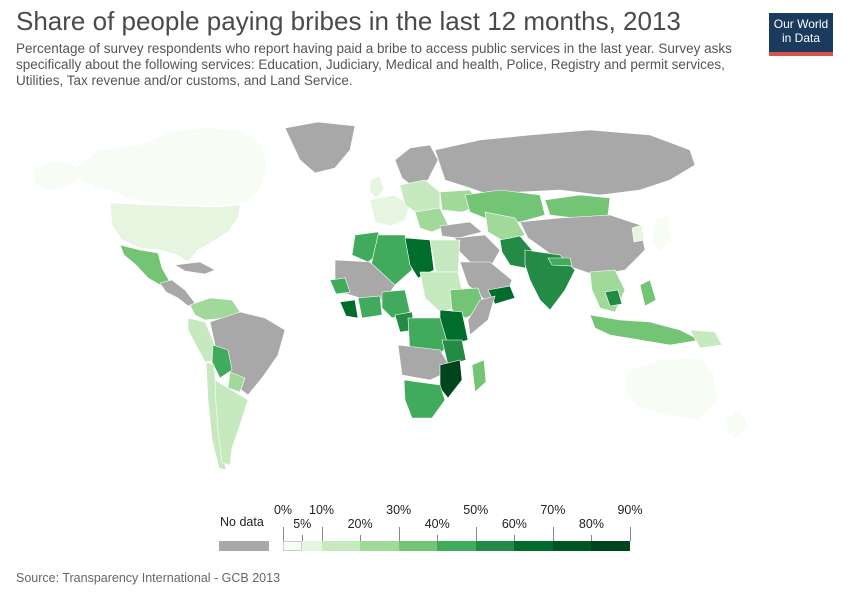  I want to click on legend-label-20: 20%, so click(360, 524).